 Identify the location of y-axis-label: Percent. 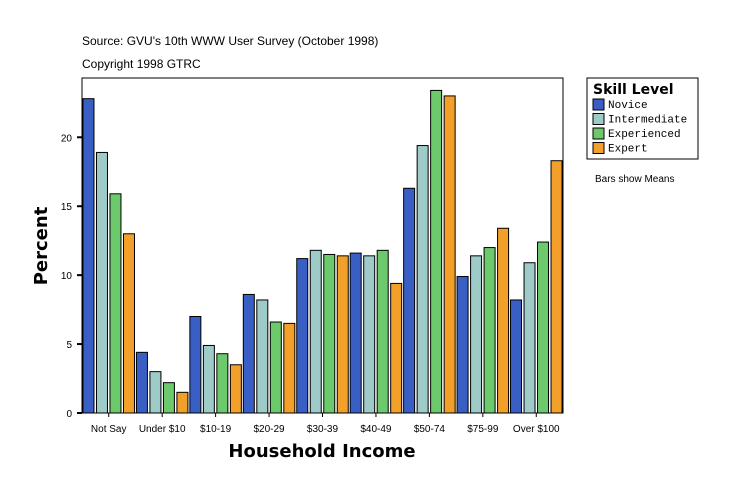
(41, 245).